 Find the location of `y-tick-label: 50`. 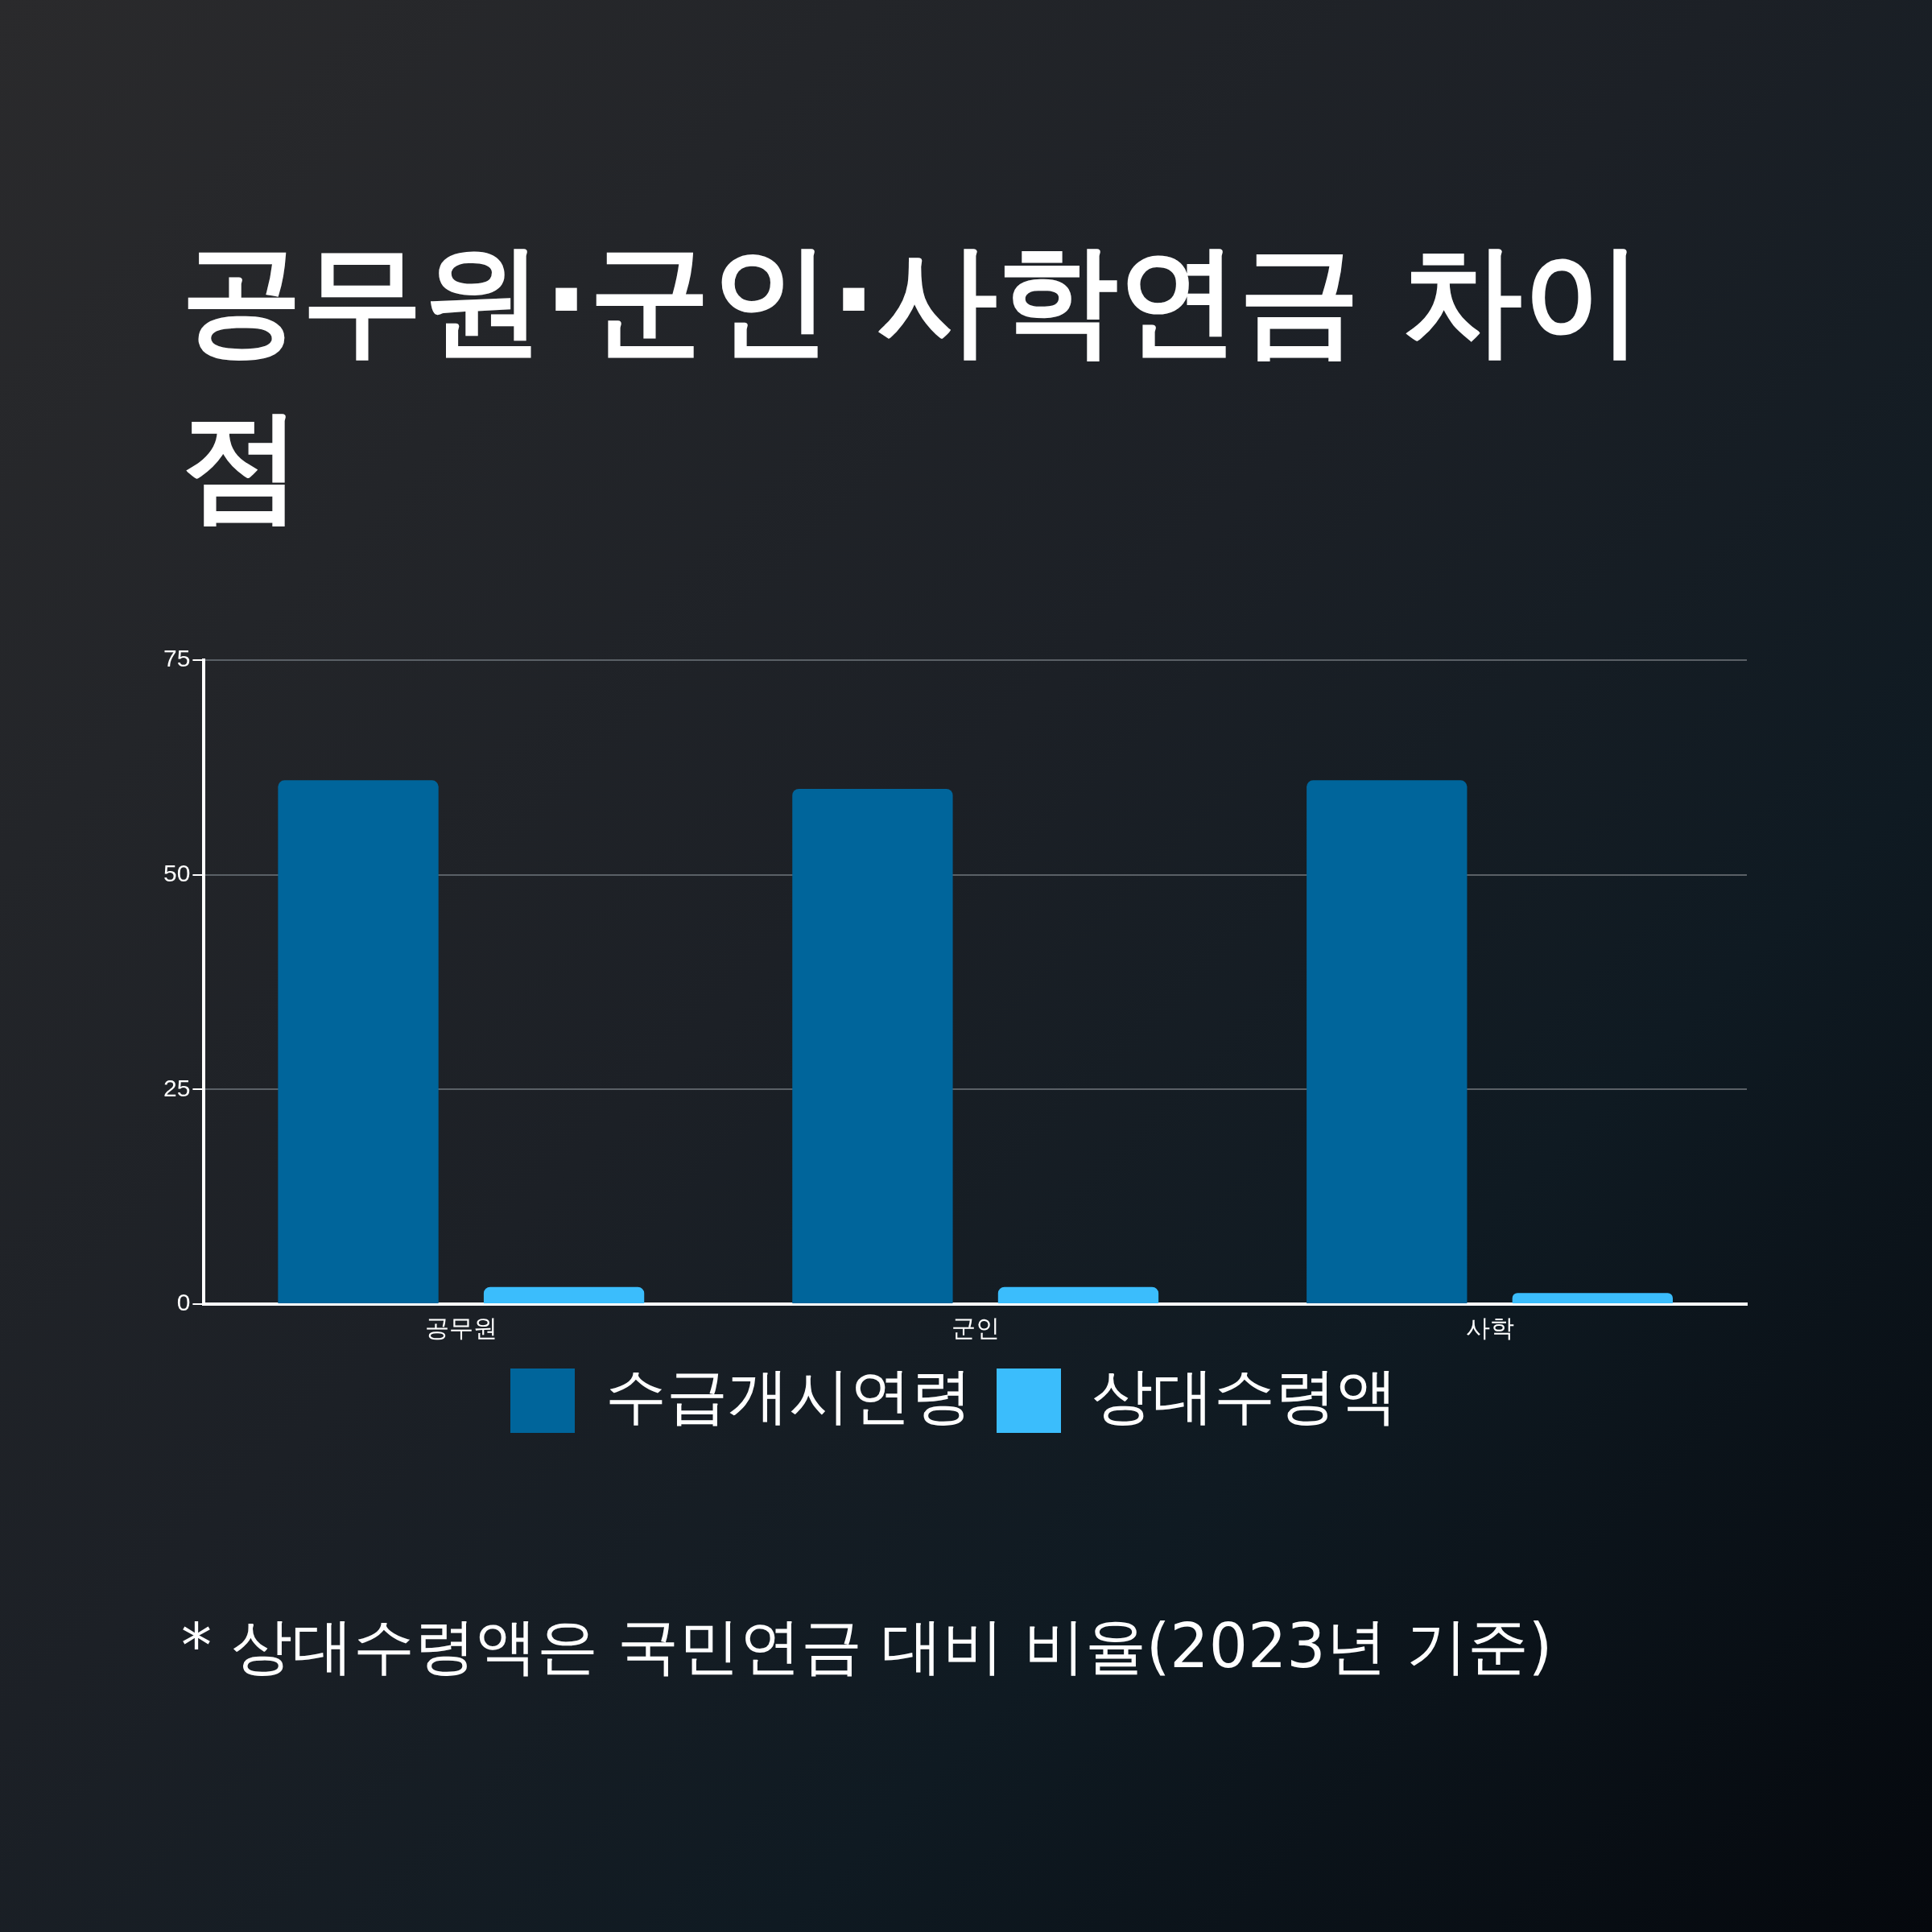

y-tick-label: 50 is located at coordinates (177, 872).